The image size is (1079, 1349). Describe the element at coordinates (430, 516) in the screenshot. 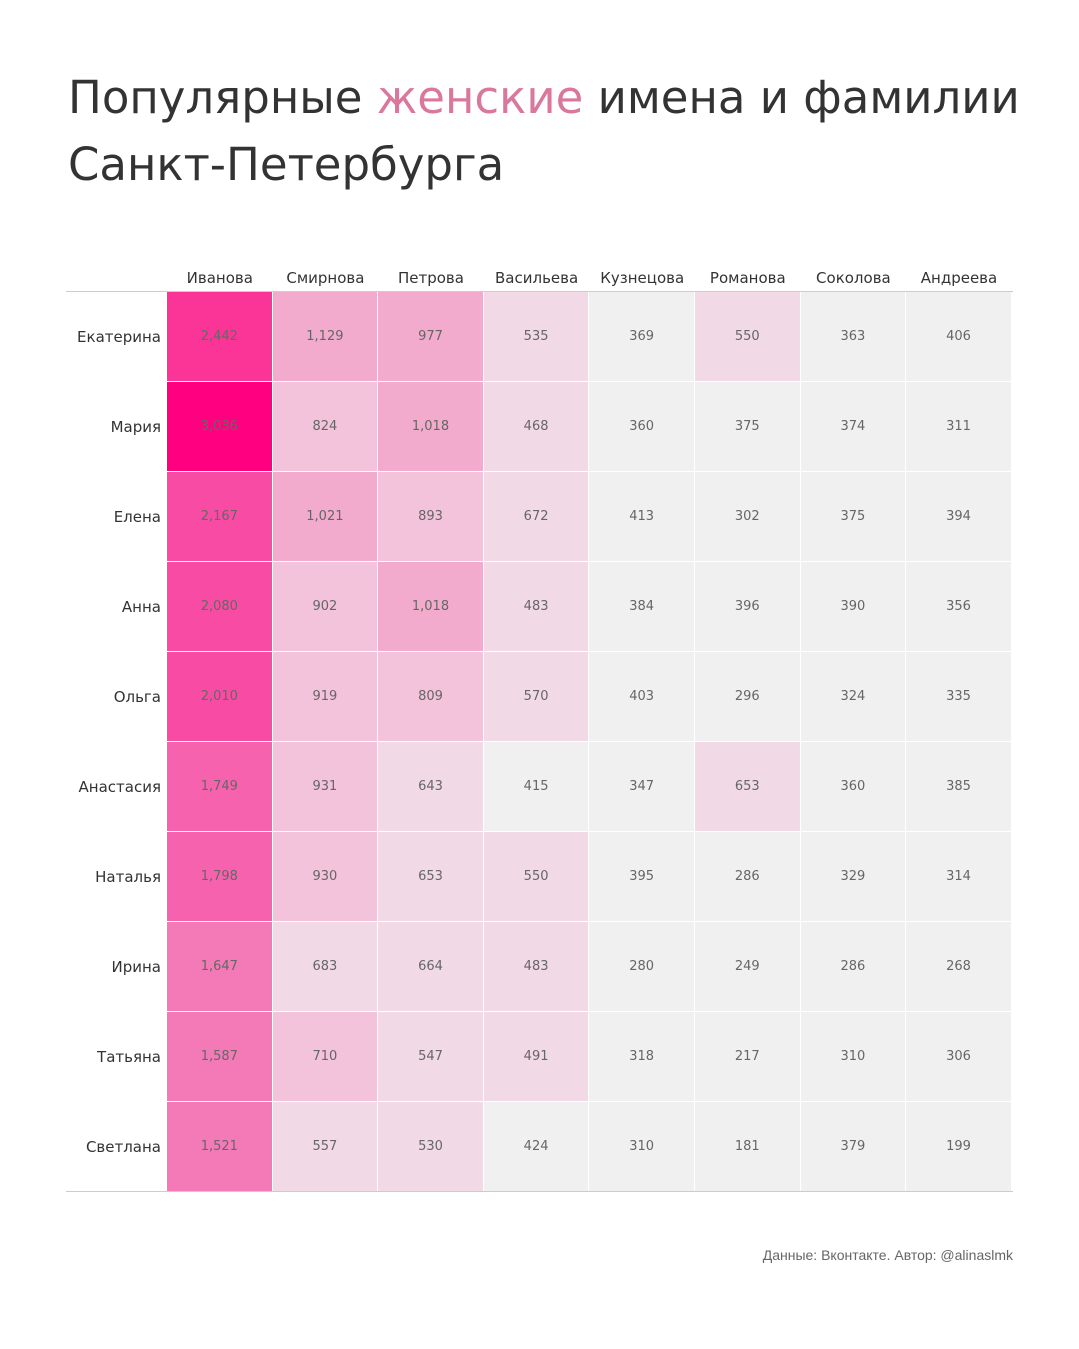

I see `heatmap-cell: 893` at that location.